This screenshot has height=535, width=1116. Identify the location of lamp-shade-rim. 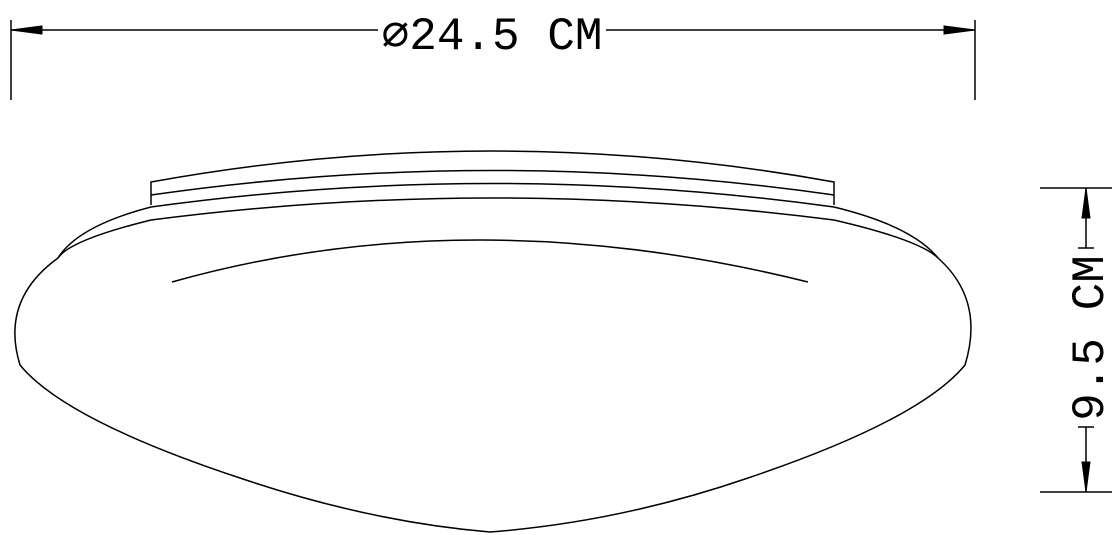
(498, 220).